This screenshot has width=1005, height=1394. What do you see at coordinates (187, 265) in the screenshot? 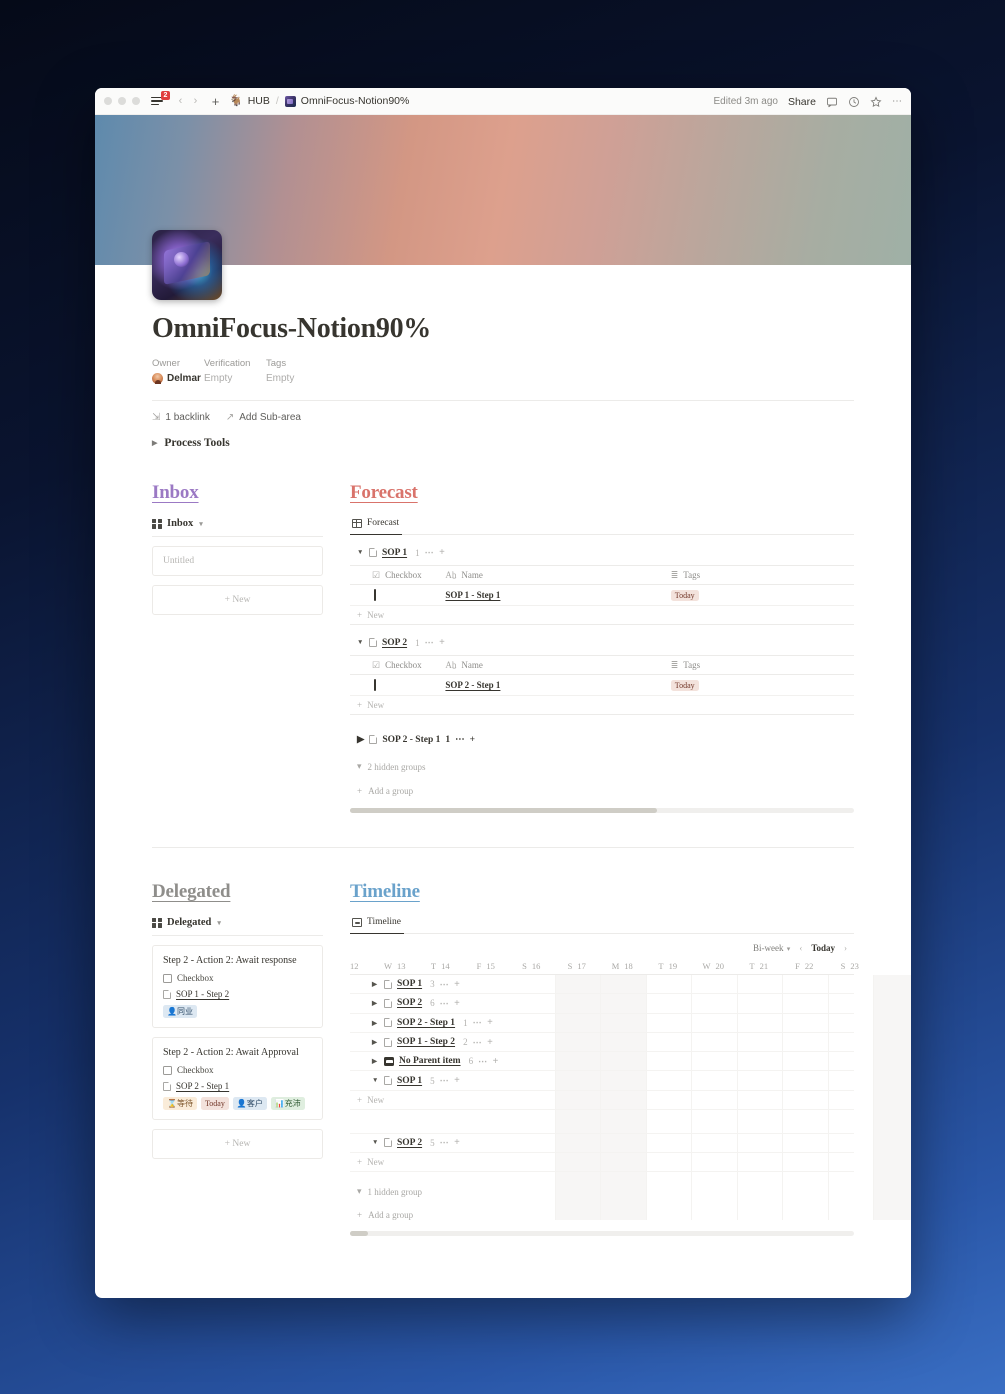
I see `page-emoji-icon` at bounding box center [187, 265].